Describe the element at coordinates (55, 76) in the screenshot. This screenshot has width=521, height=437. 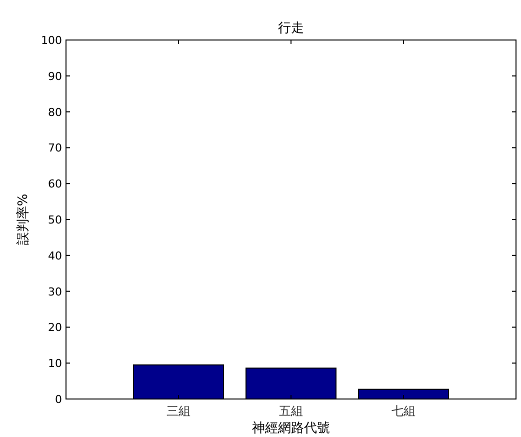
I see `y-tick-label: 90` at that location.